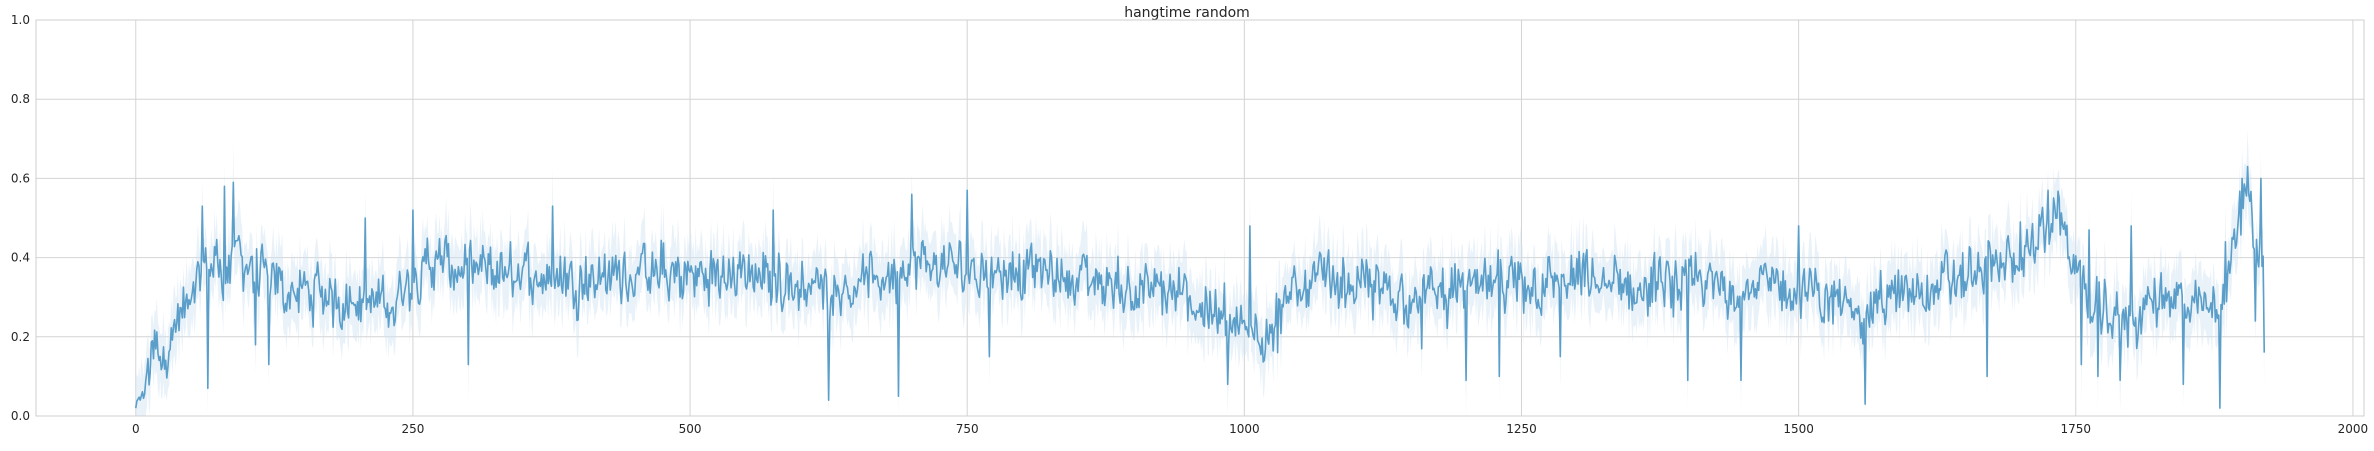  Describe the element at coordinates (967, 429) in the screenshot. I see `x-tick-label: 750` at that location.